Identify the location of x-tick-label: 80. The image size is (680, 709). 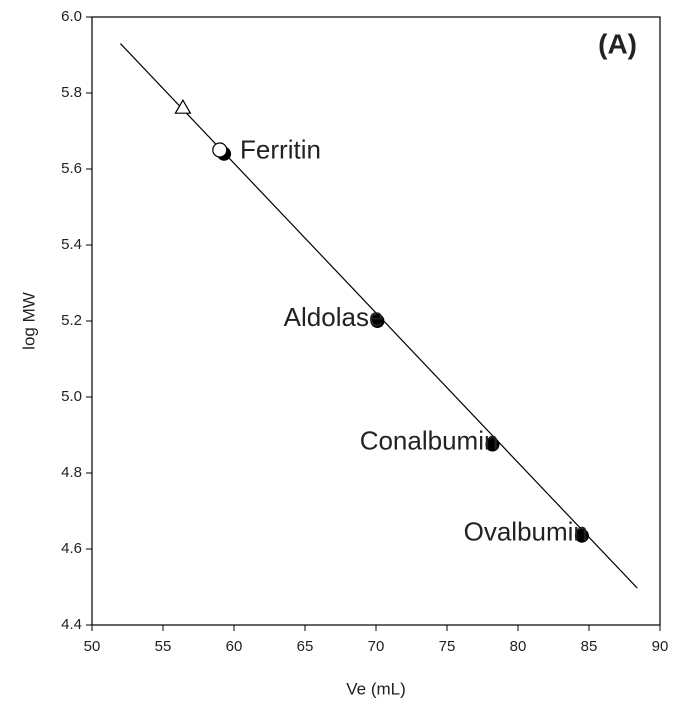
(518, 646).